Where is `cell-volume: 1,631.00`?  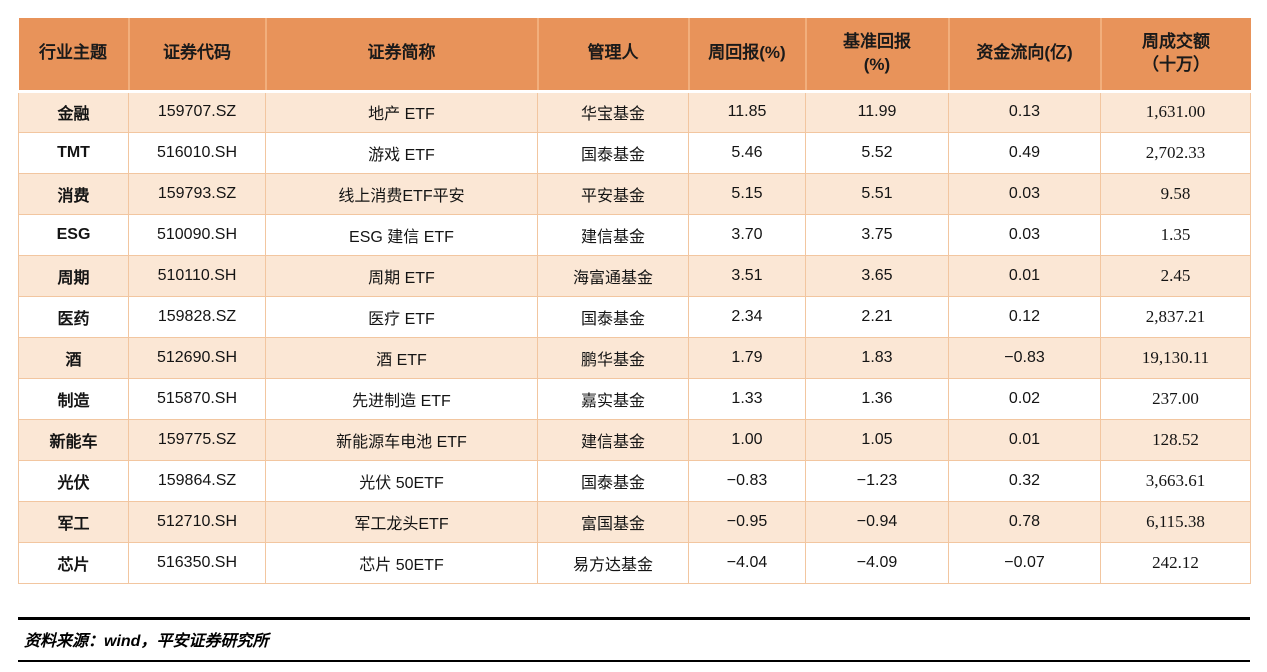 cell-volume: 1,631.00 is located at coordinates (1175, 111).